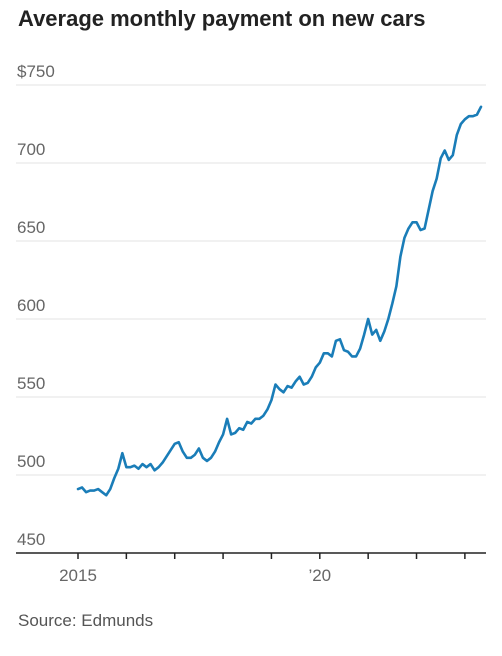  Describe the element at coordinates (31, 461) in the screenshot. I see `y-tick-label-500: 500` at that location.